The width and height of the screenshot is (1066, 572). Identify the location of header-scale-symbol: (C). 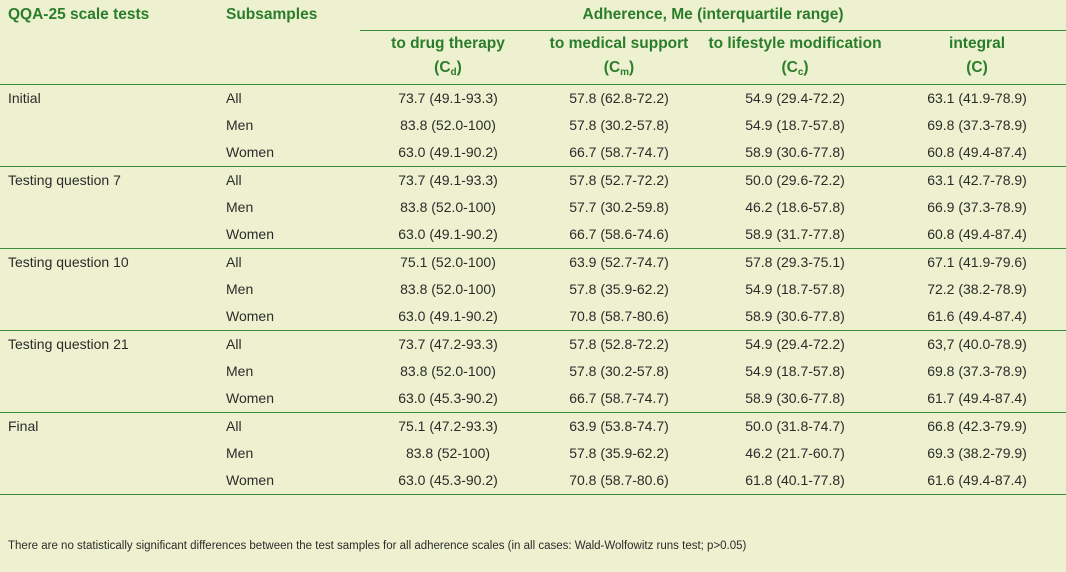
(977, 67).